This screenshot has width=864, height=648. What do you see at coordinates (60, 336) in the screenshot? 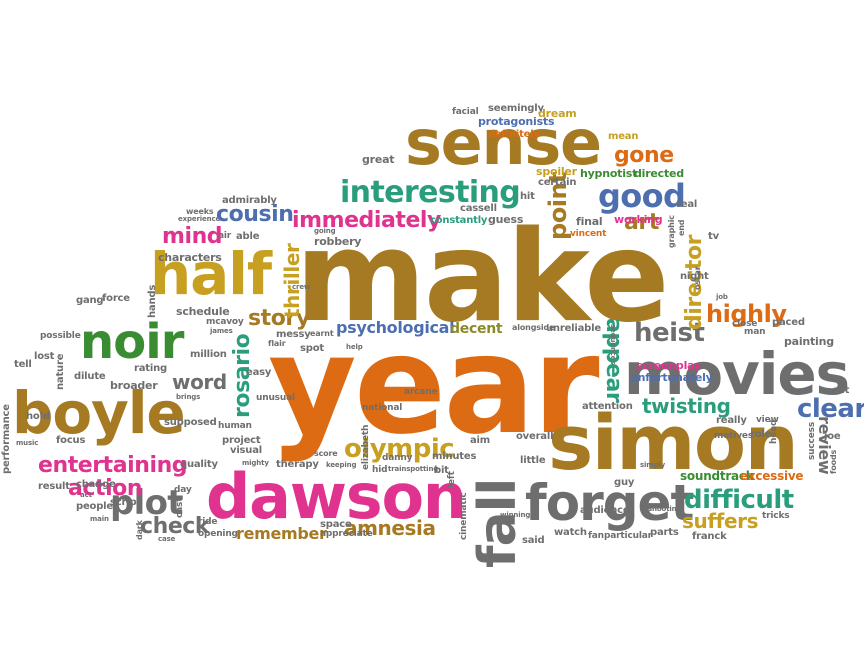
I see `word-possible: possible` at bounding box center [60, 336].